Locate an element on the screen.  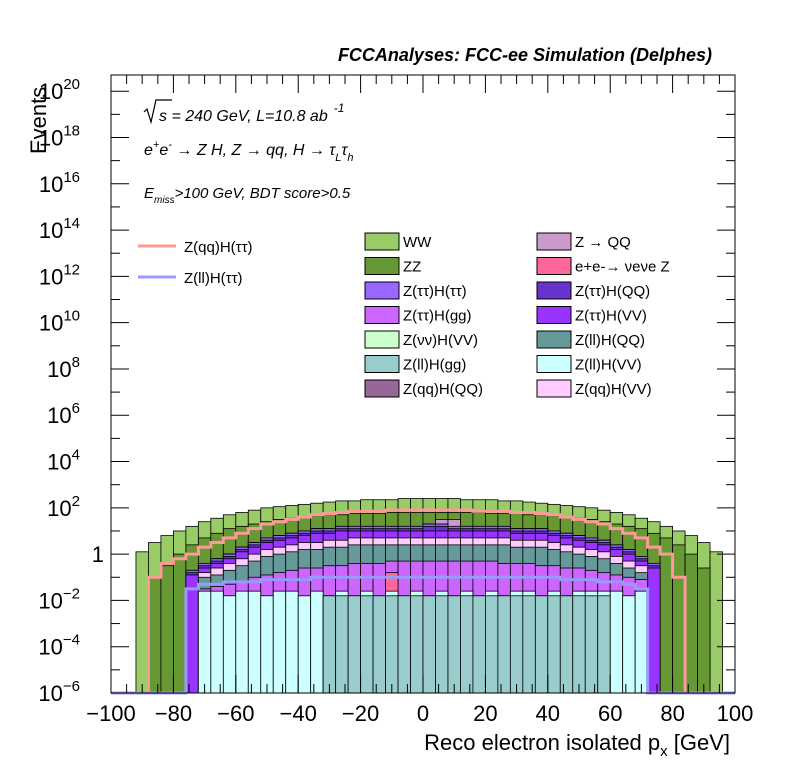
y-axis-label: Events is located at coordinates (38, 120).